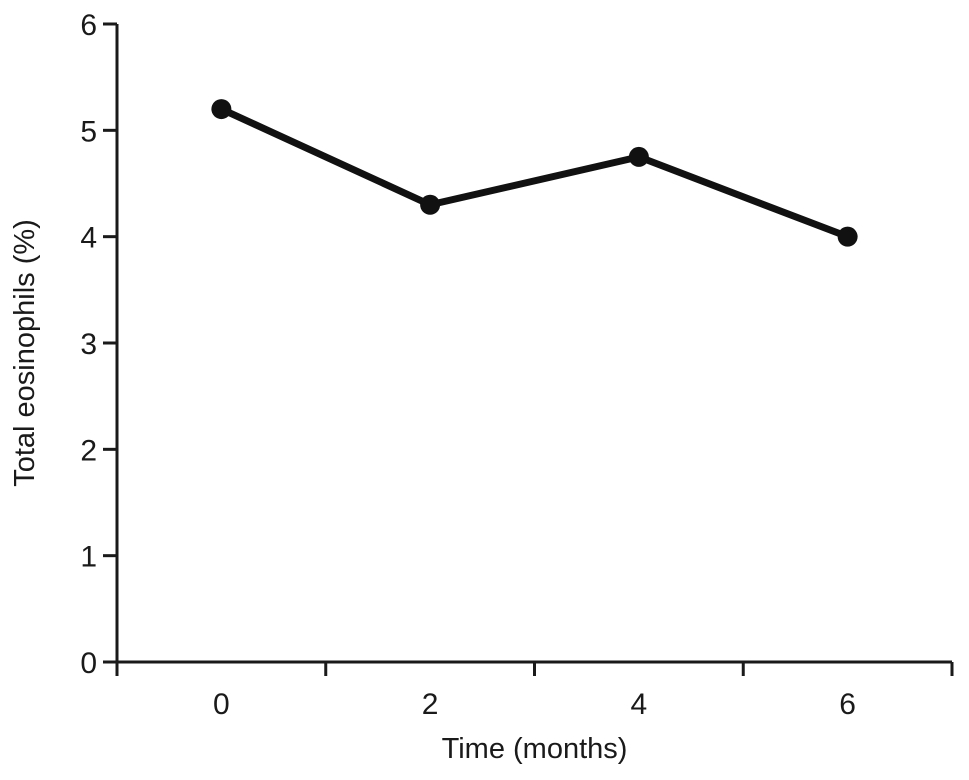 The image size is (969, 780). Describe the element at coordinates (88, 557) in the screenshot. I see `y-tick-label: 1` at that location.